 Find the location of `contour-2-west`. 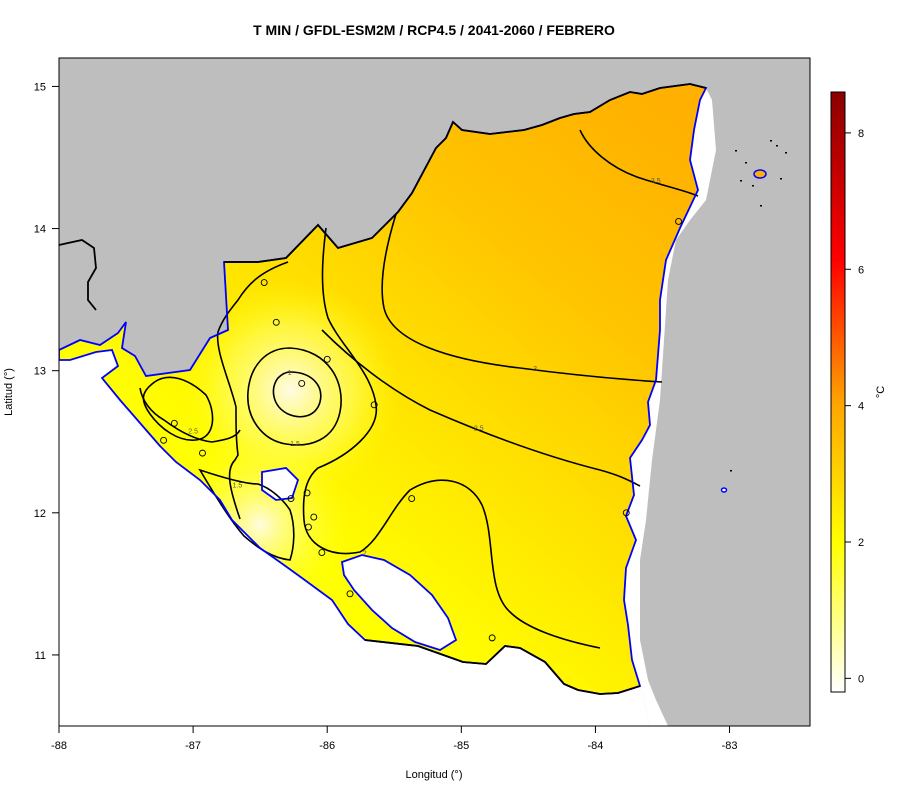

contour-2-west is located at coordinates (178, 408).